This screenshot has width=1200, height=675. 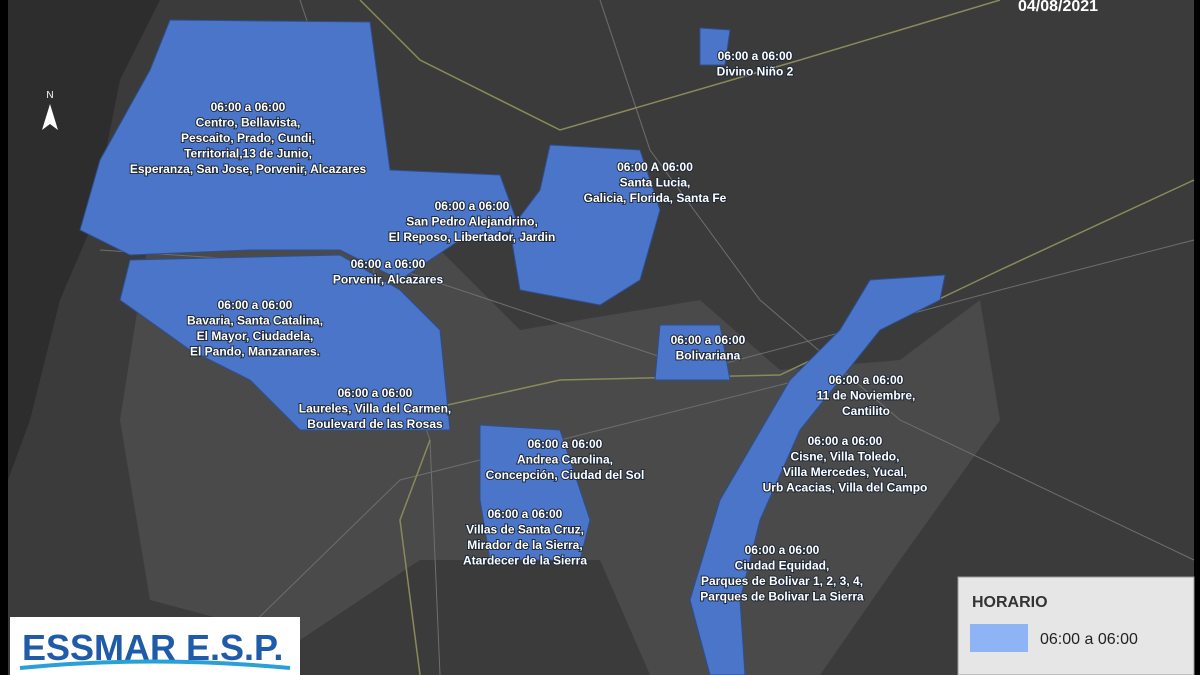 What do you see at coordinates (49, 95) in the screenshot?
I see `north-label: N` at bounding box center [49, 95].